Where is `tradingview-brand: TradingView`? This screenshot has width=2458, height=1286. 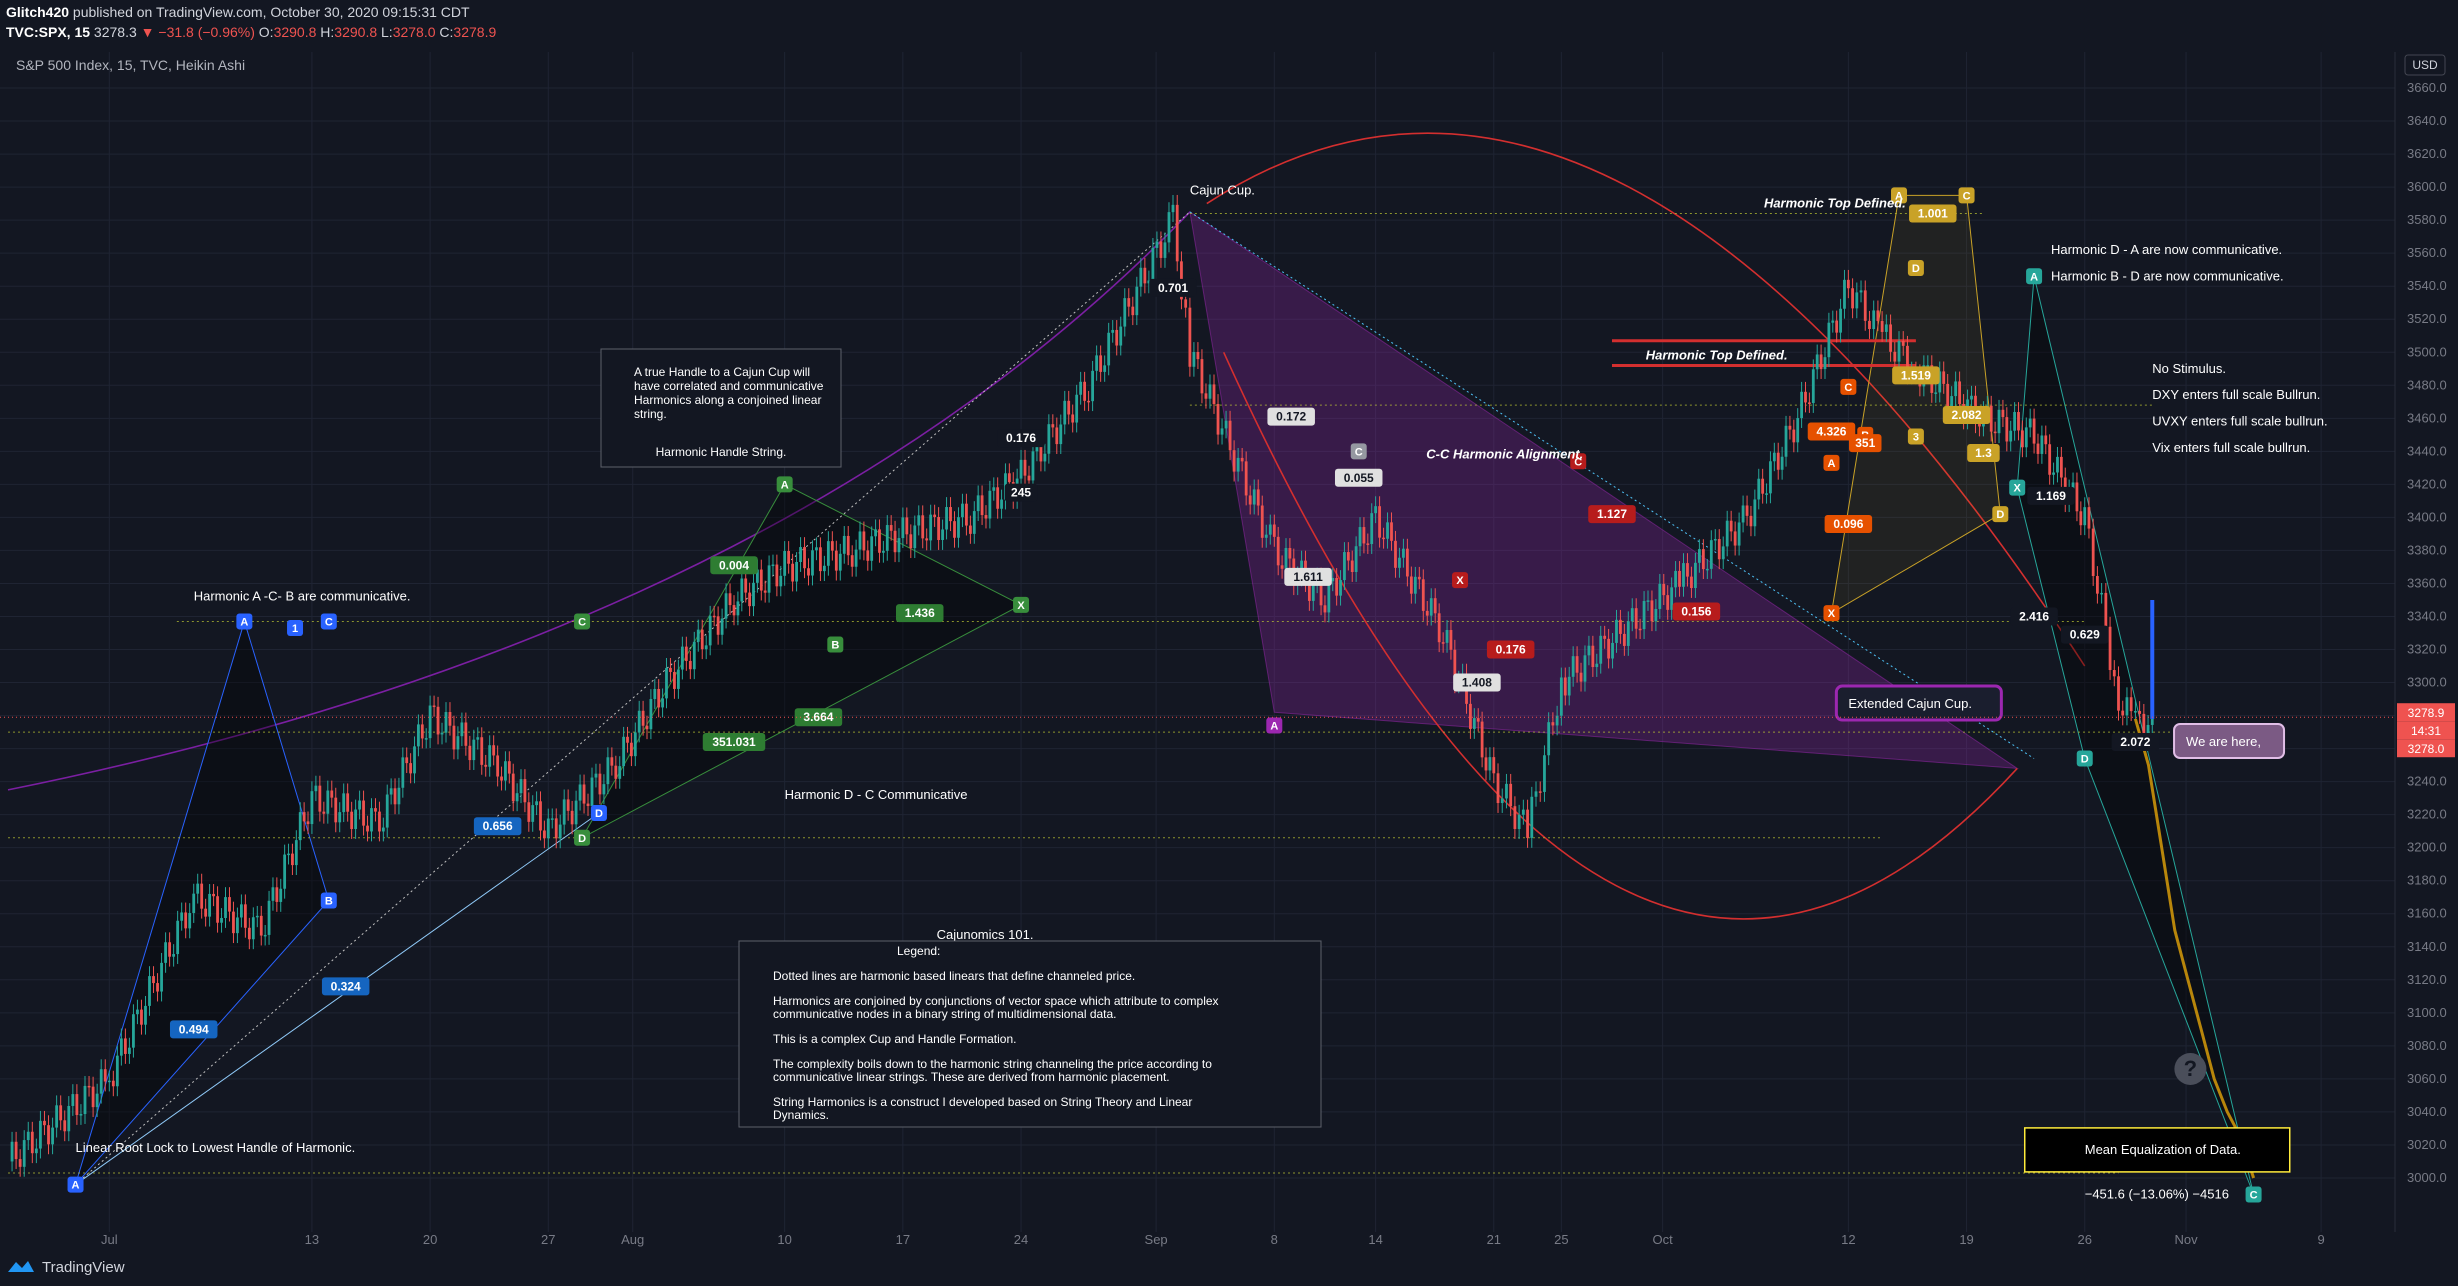 tradingview-brand: TradingView is located at coordinates (65, 1267).